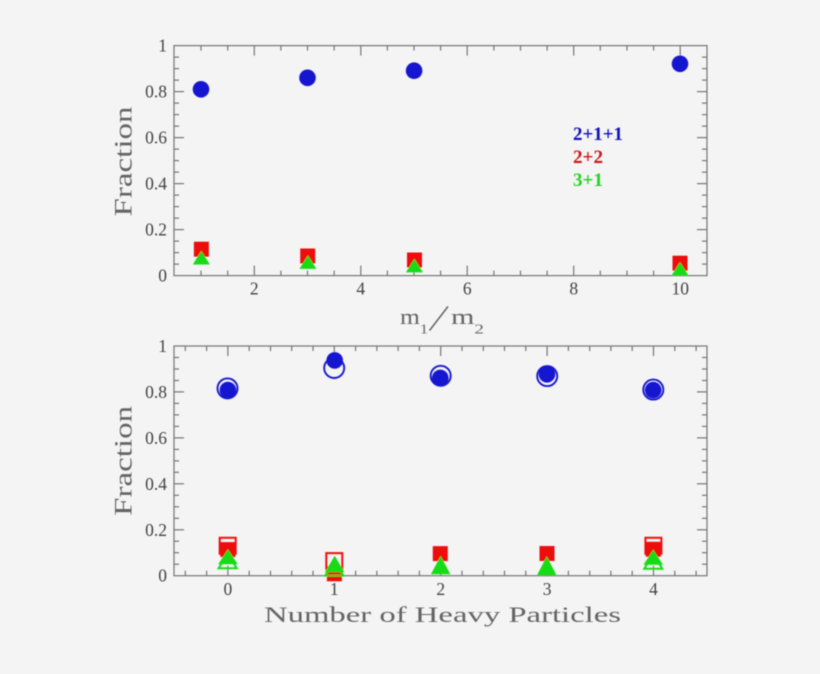  What do you see at coordinates (598, 134) in the screenshot?
I see `svg-text: 2+1+1` at bounding box center [598, 134].